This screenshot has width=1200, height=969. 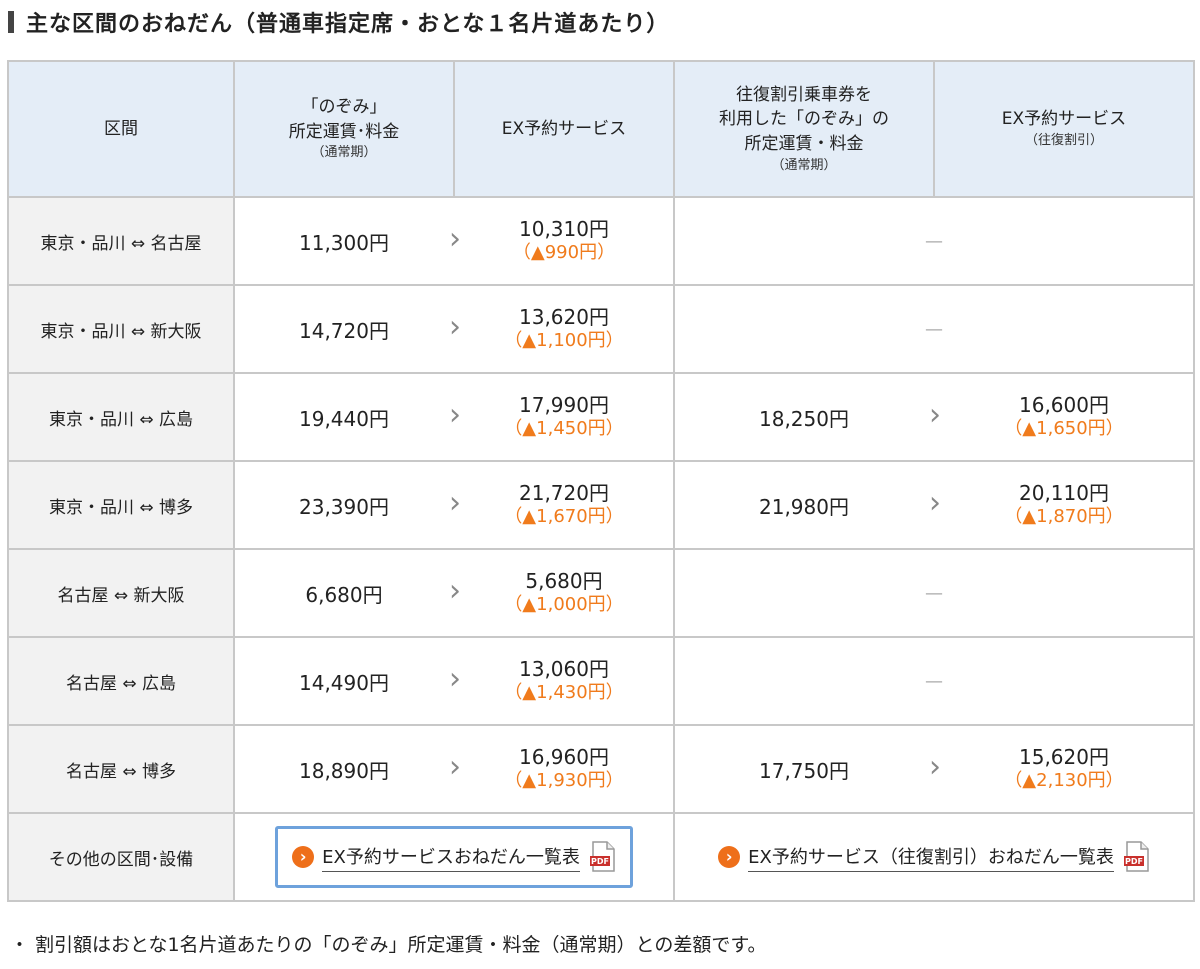 I want to click on roundtrip-fare: 21,980円, so click(x=803, y=505).